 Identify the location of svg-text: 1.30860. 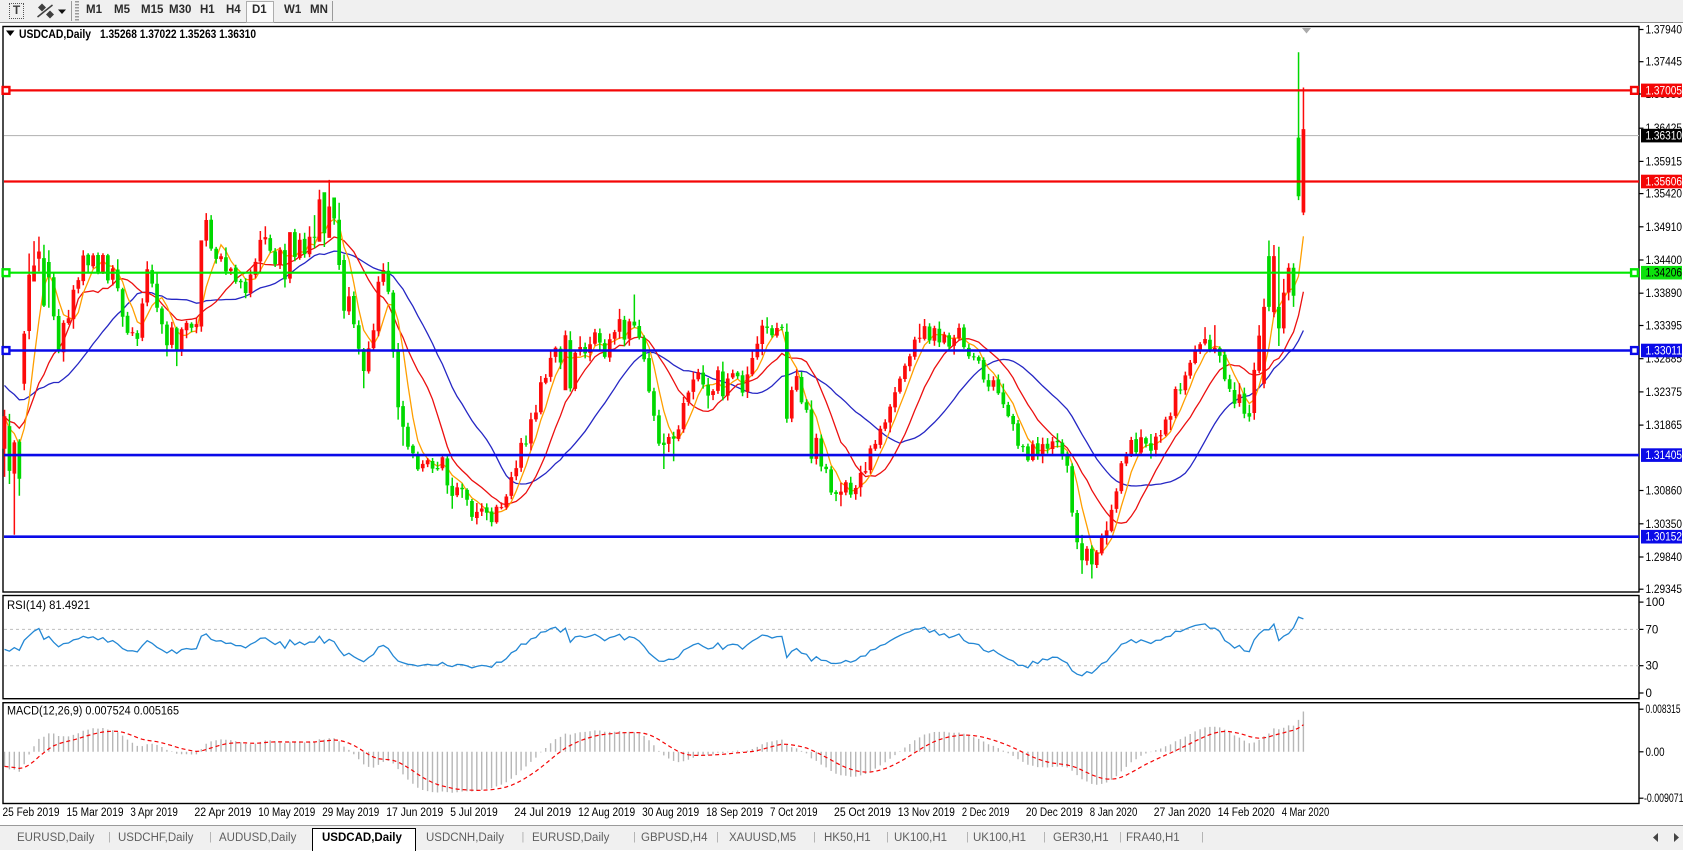
(1664, 492).